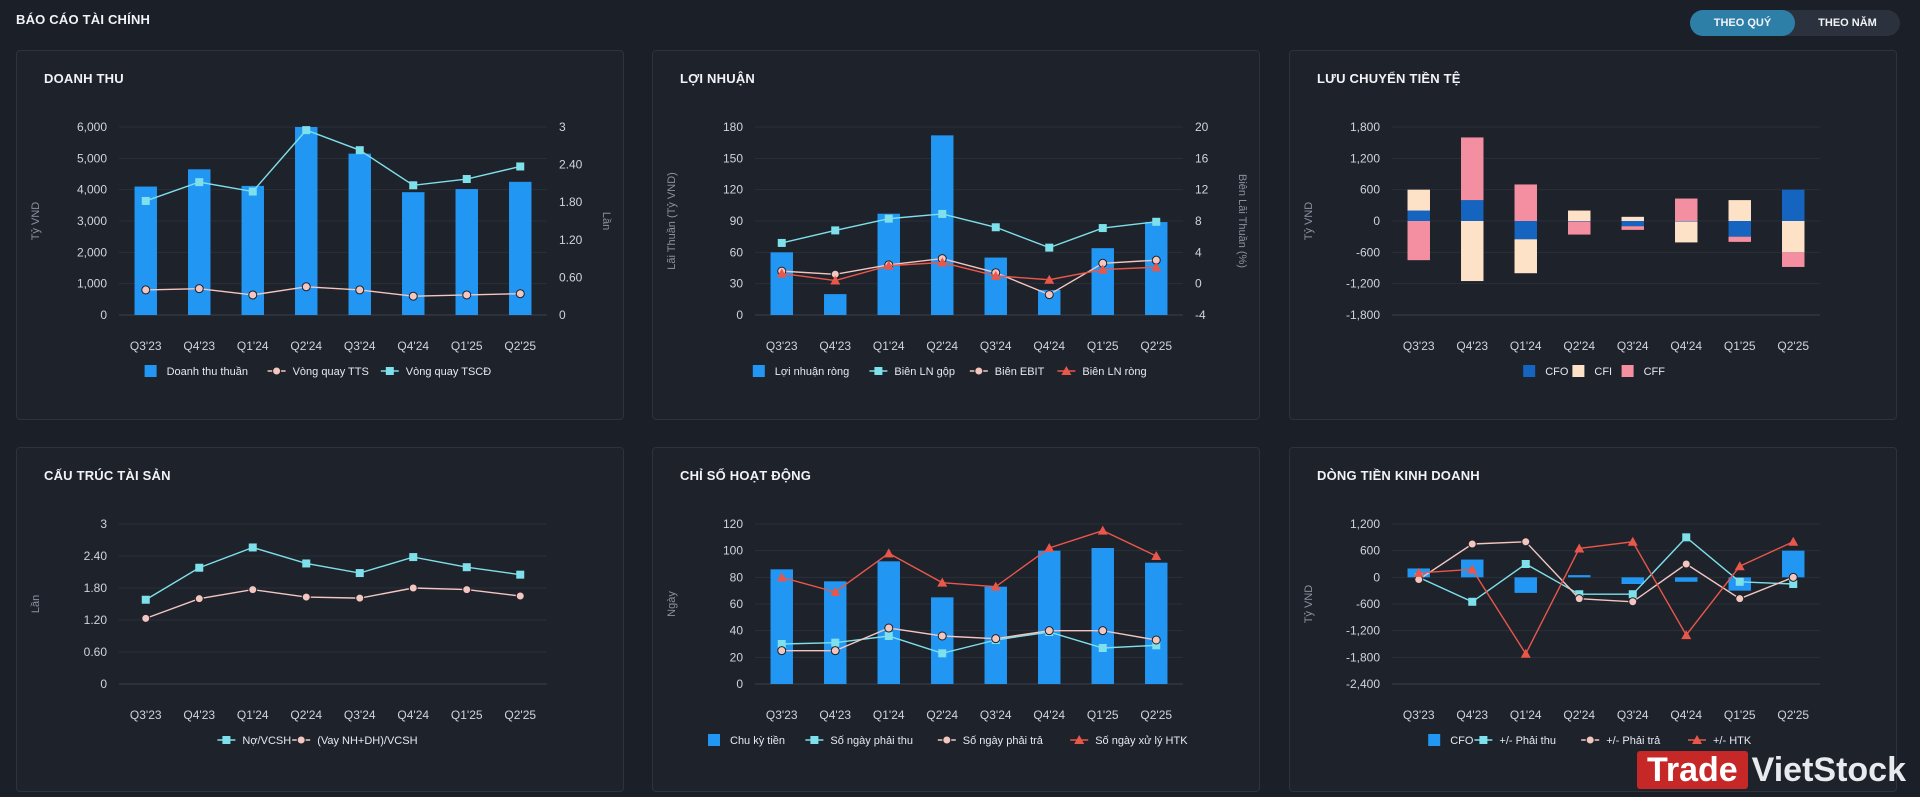 Image resolution: width=1920 pixels, height=797 pixels. Describe the element at coordinates (92, 127) in the screenshot. I see `y-tick-label: 6,000` at that location.